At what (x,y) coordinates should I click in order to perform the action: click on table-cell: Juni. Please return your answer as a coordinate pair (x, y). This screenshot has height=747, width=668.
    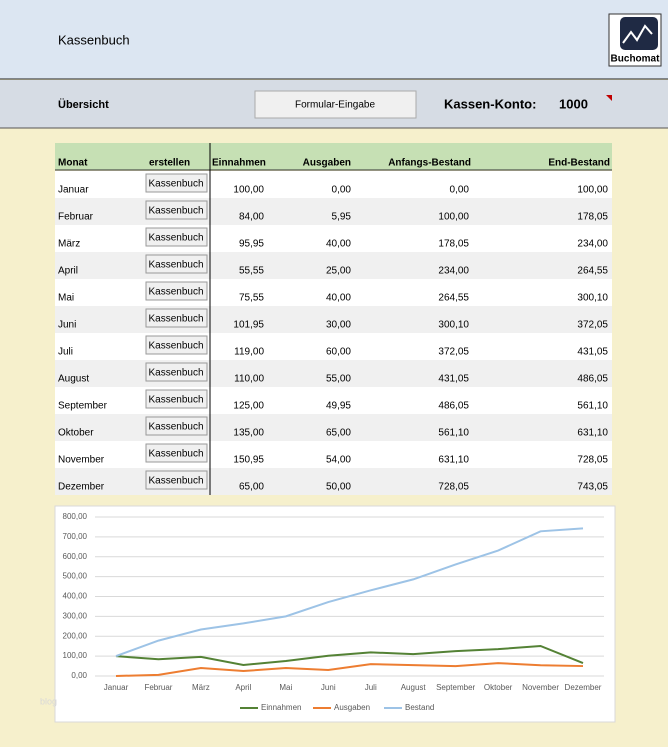
    Looking at the image, I should click on (67, 325).